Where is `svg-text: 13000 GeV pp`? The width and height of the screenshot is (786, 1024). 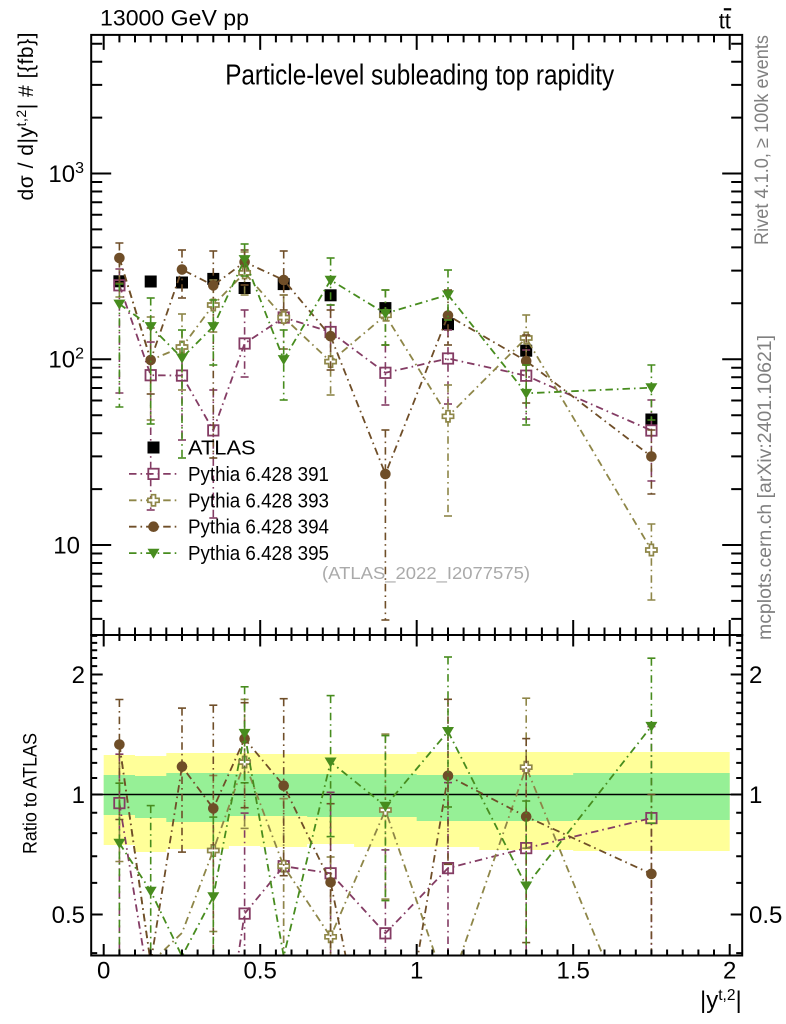 svg-text: 13000 GeV pp is located at coordinates (174, 18).